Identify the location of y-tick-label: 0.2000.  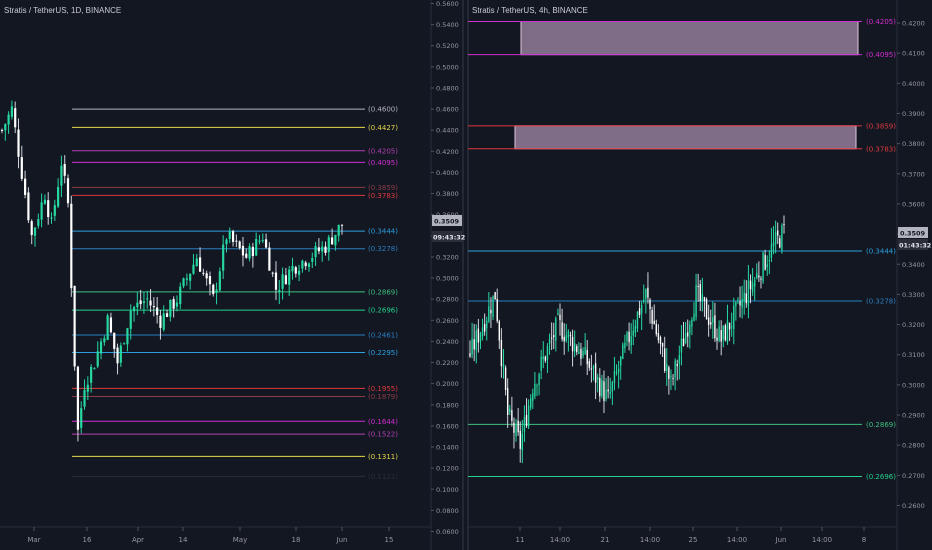
(447, 384).